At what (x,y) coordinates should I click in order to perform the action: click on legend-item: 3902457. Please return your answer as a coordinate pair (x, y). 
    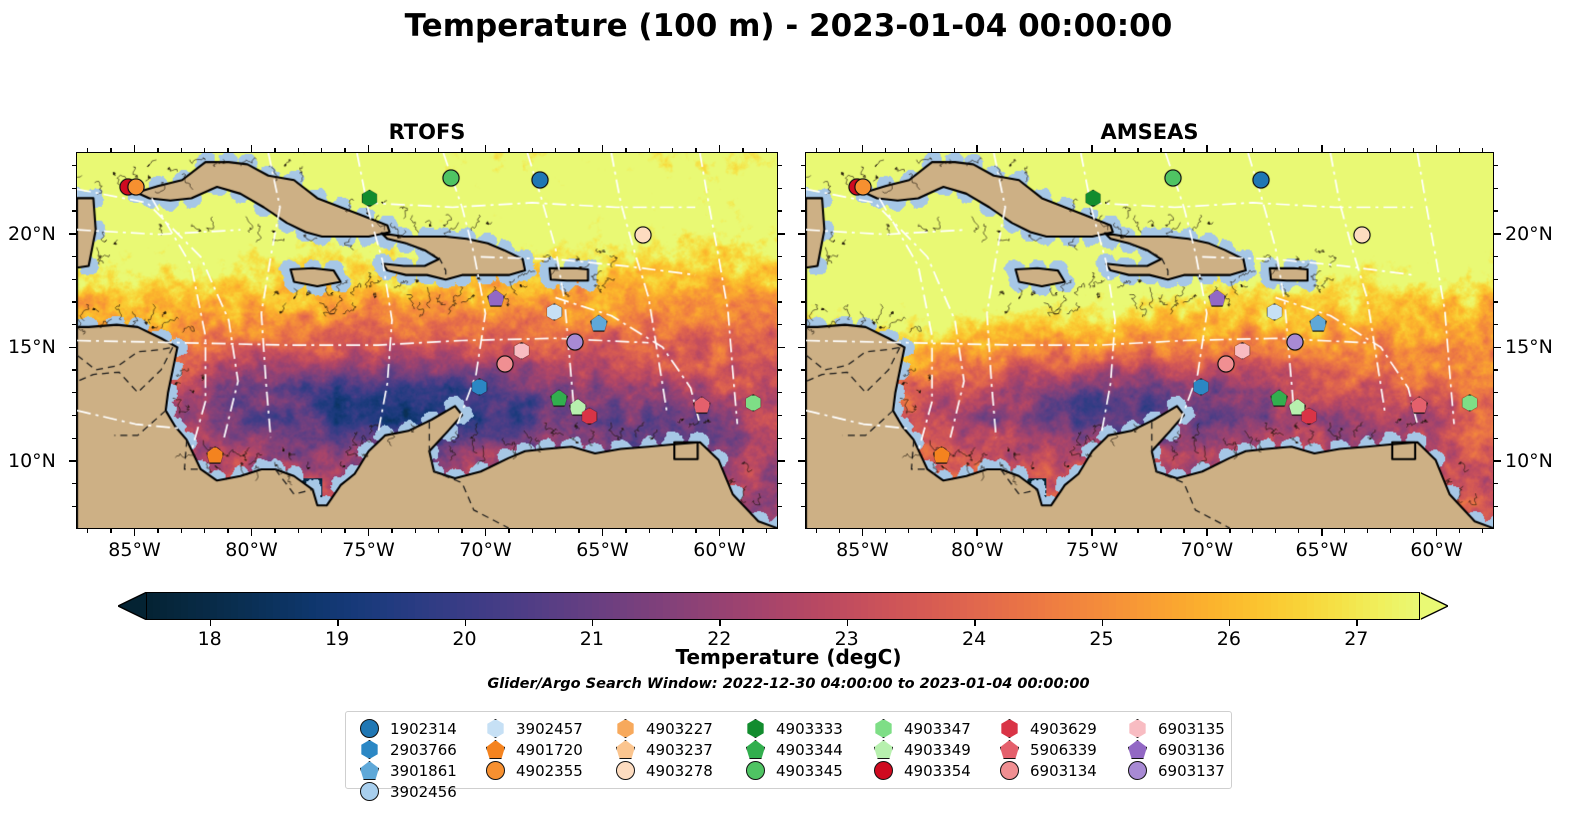
    Looking at the image, I should click on (534, 728).